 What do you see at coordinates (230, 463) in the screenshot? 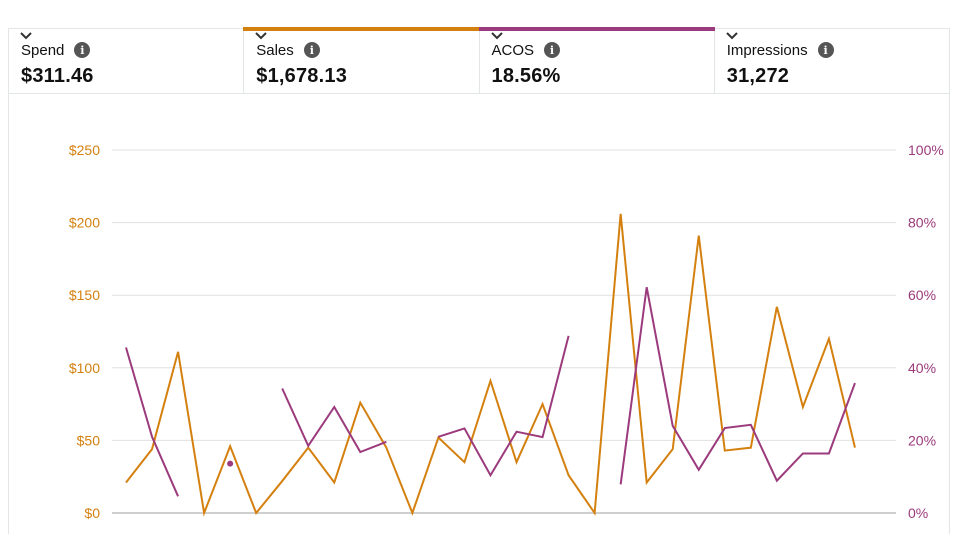
I see `acos-point` at bounding box center [230, 463].